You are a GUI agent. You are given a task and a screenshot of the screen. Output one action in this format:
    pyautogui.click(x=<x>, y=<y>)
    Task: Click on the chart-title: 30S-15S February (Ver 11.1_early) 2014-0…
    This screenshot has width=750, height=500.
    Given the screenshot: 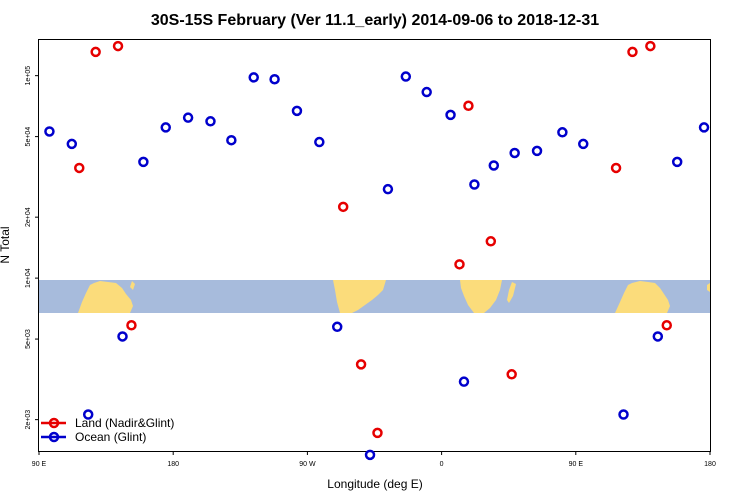 What is the action you would take?
    pyautogui.click(x=375, y=20)
    